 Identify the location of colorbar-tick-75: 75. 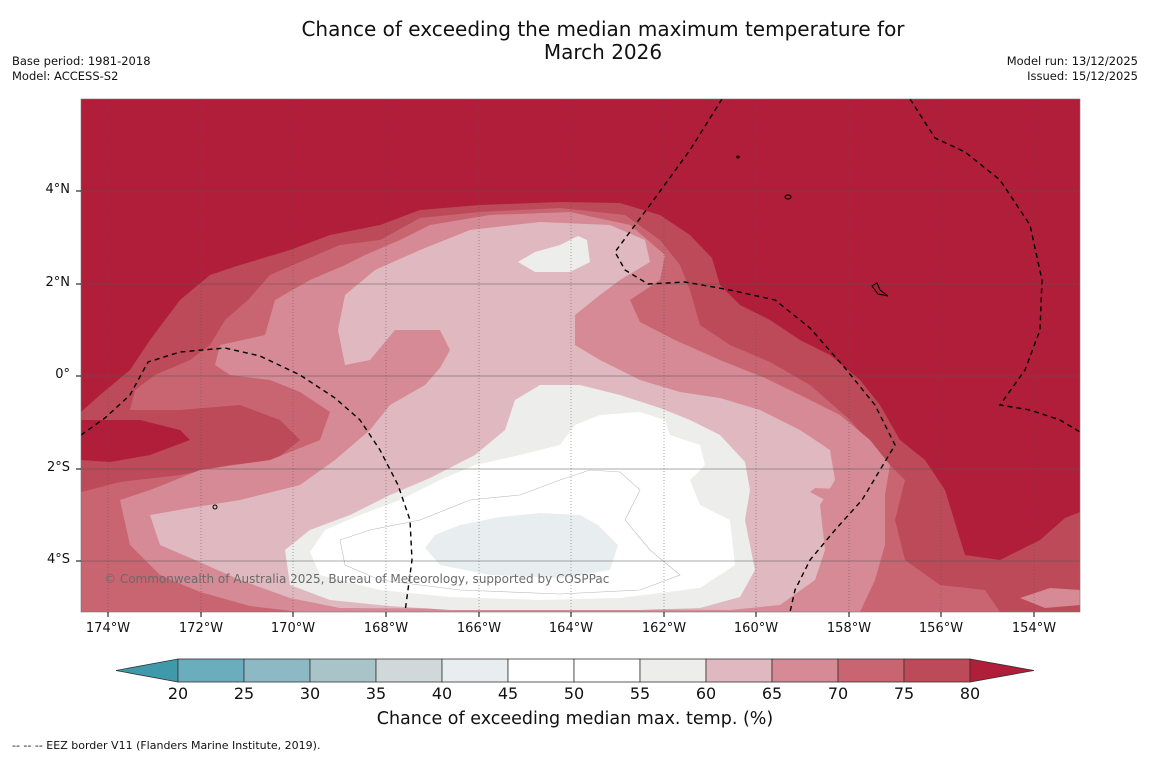
(904, 693).